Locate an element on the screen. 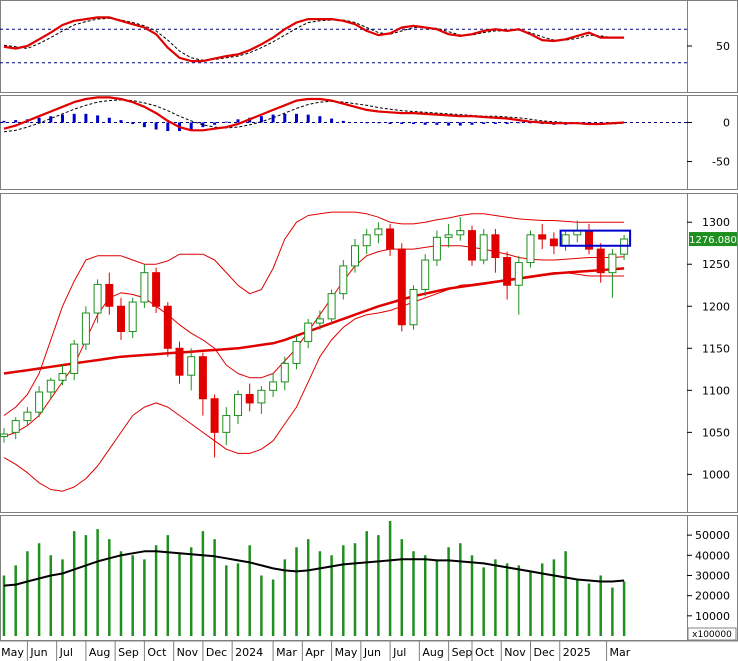 This screenshot has height=661, width=738. volume-ytick-label: 10000 is located at coordinates (712, 616).